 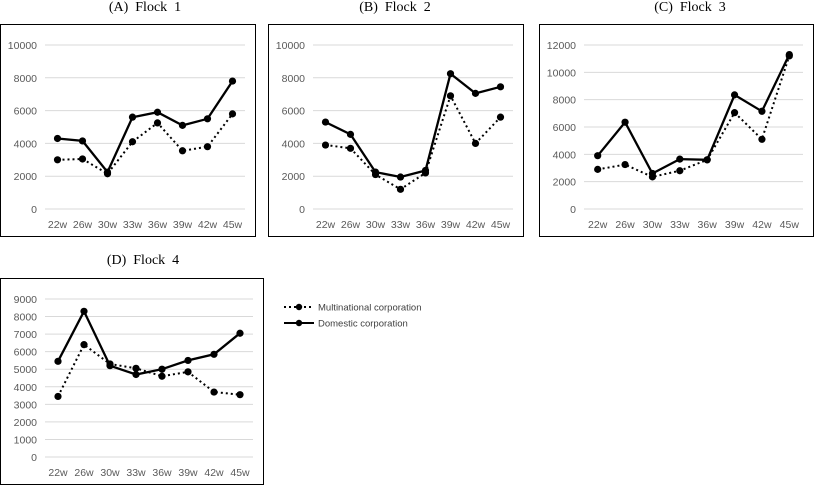 What do you see at coordinates (26, 318) in the screenshot?
I see `y-tick-label-d-8: 8000` at bounding box center [26, 318].